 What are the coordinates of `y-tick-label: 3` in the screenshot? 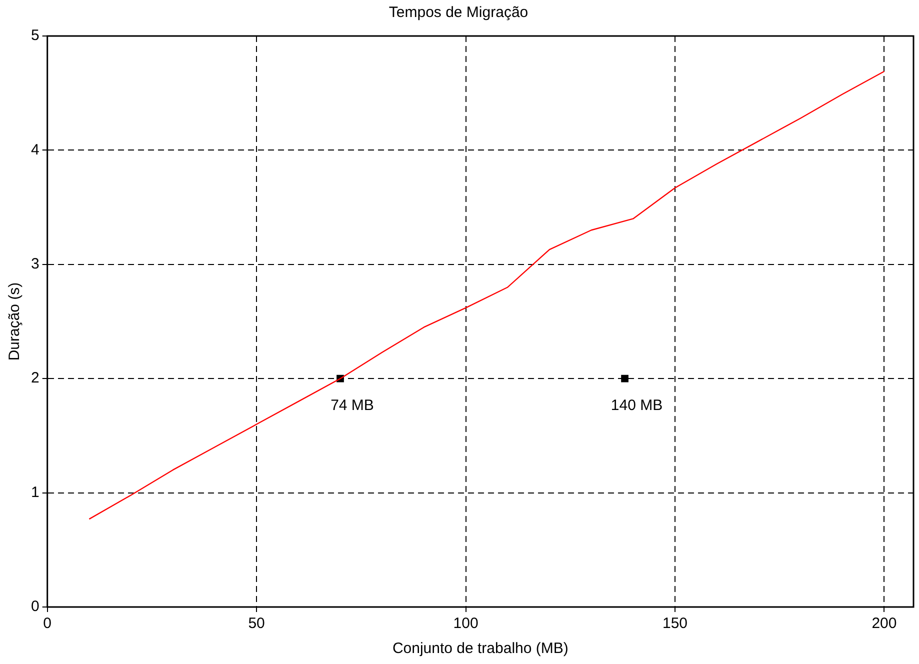 It's located at (35, 264).